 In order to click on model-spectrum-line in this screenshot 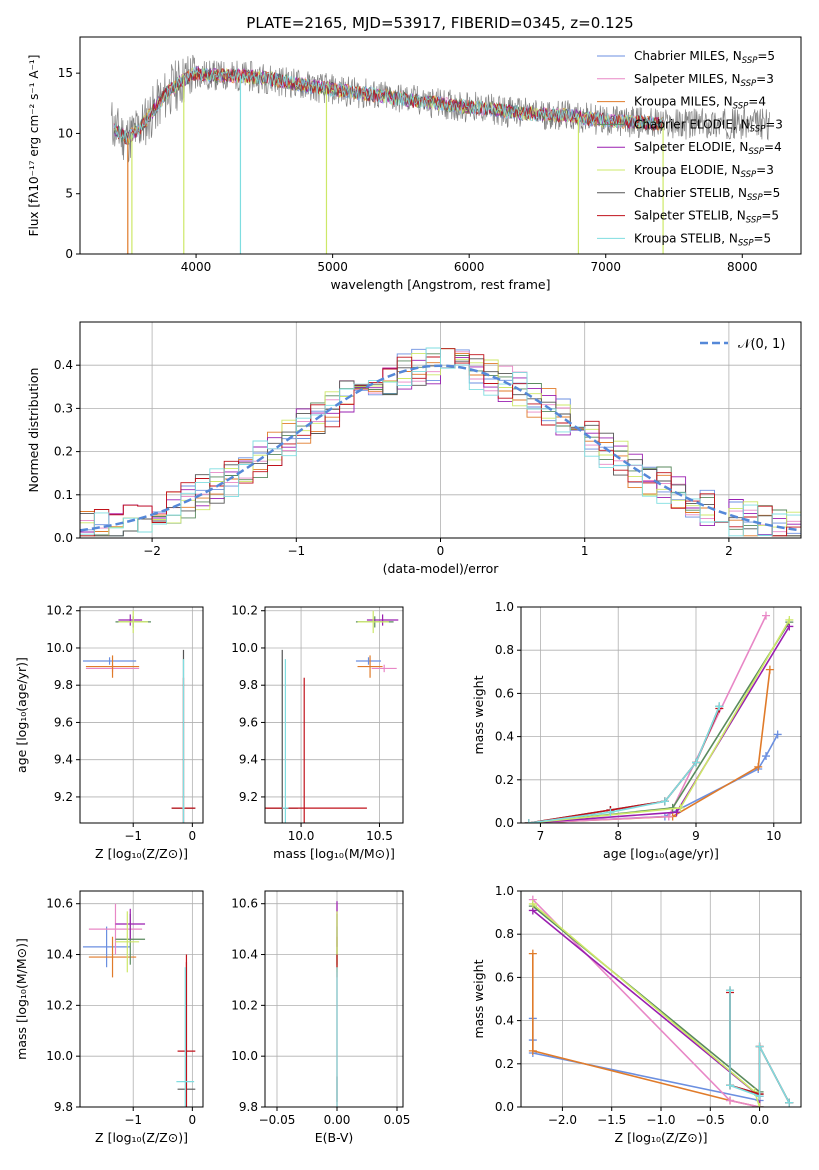, I will do `click(388, 106)`.